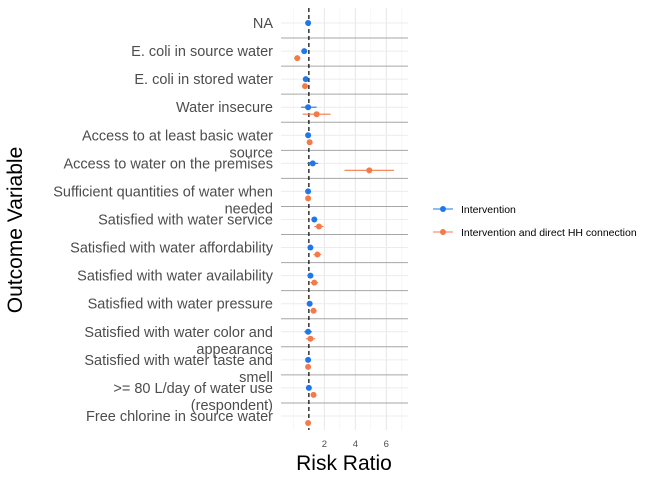 The height and width of the screenshot is (480, 672). Describe the element at coordinates (324, 444) in the screenshot. I see `x-tick-label: 2` at that location.